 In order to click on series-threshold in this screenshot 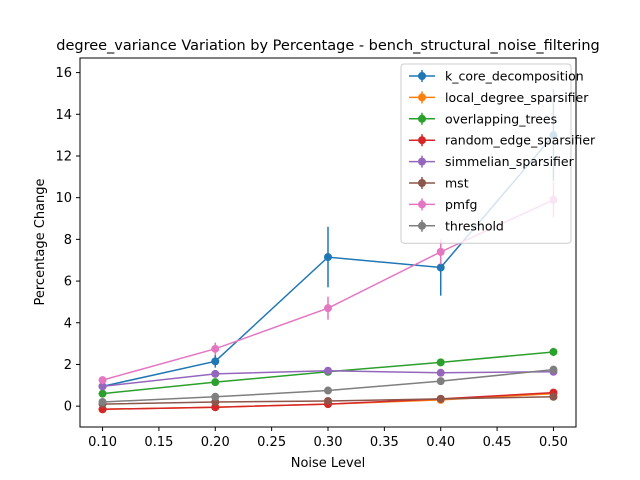, I will do `click(328, 385)`.